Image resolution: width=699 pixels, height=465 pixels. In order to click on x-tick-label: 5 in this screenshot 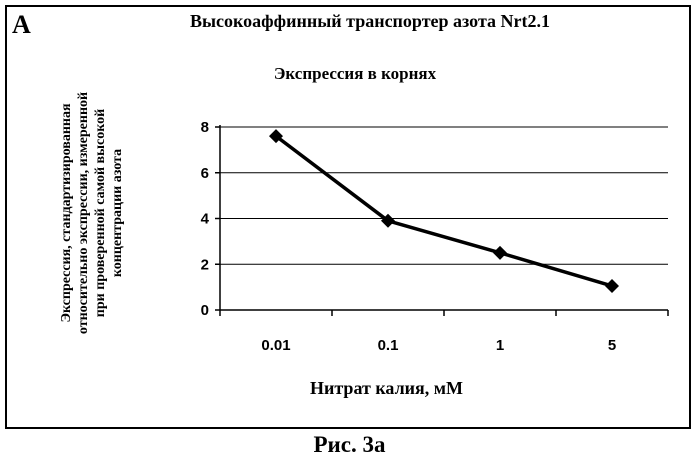, I will do `click(612, 345)`.